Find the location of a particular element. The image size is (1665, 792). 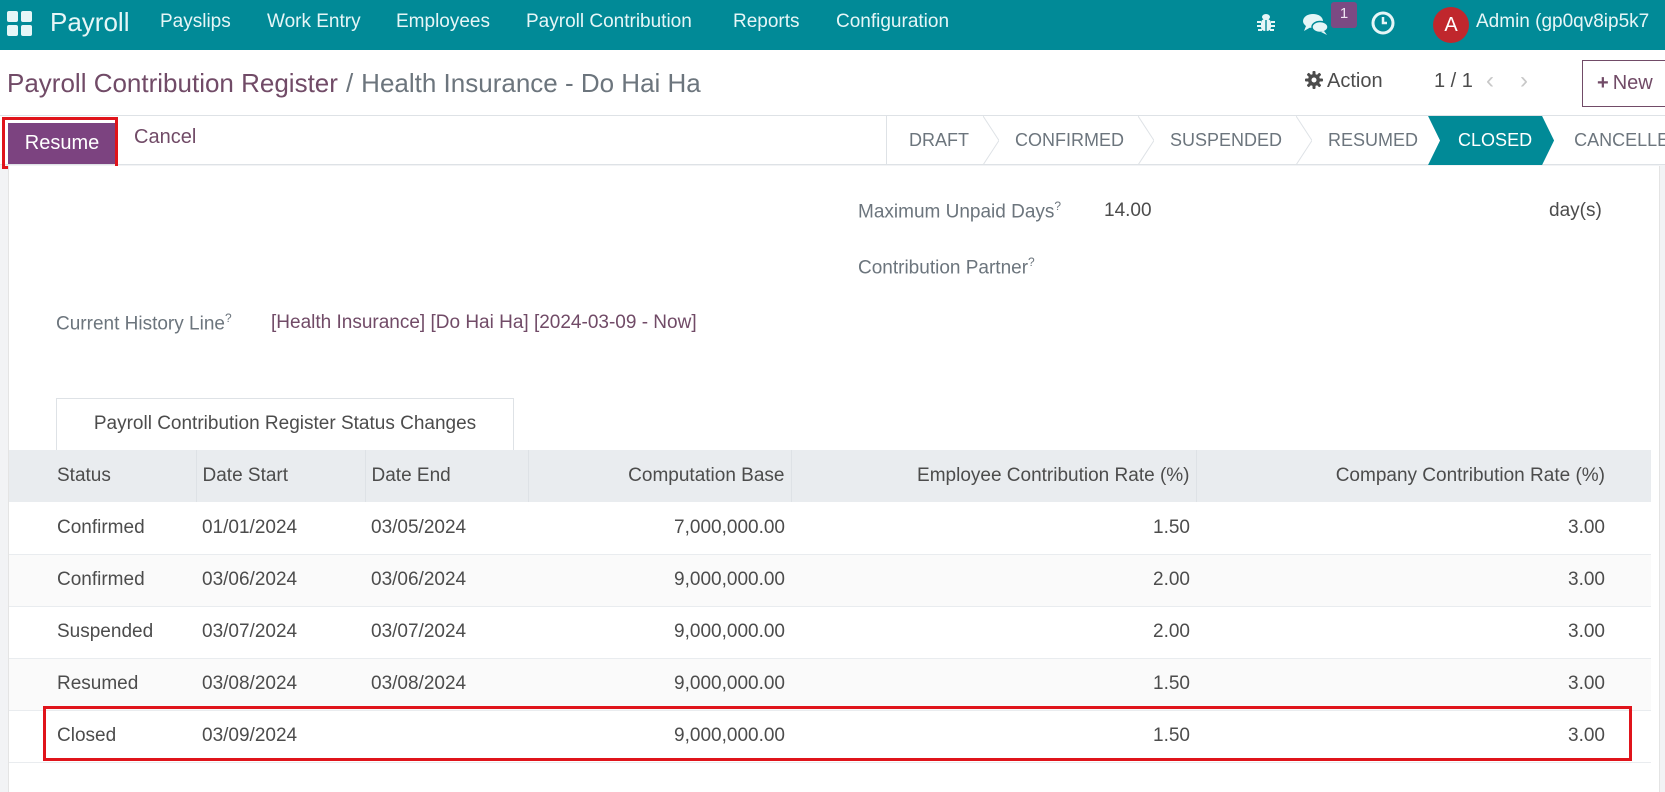

status-label: CONFIRMED is located at coordinates (1069, 140).